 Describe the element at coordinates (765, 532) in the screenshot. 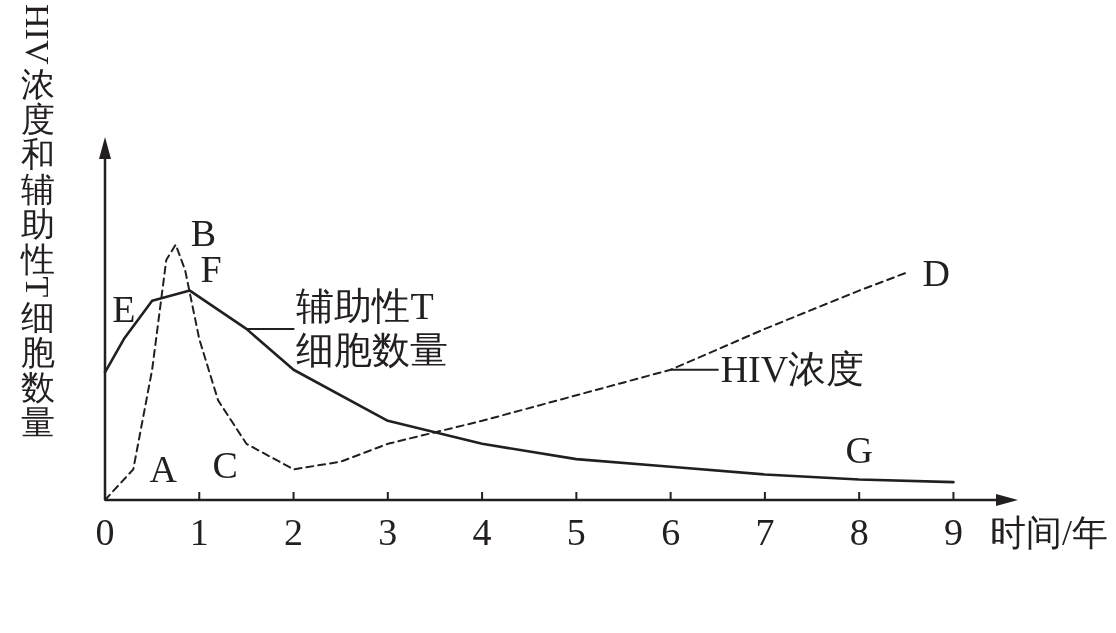

I see `x-tick-label: 7` at that location.